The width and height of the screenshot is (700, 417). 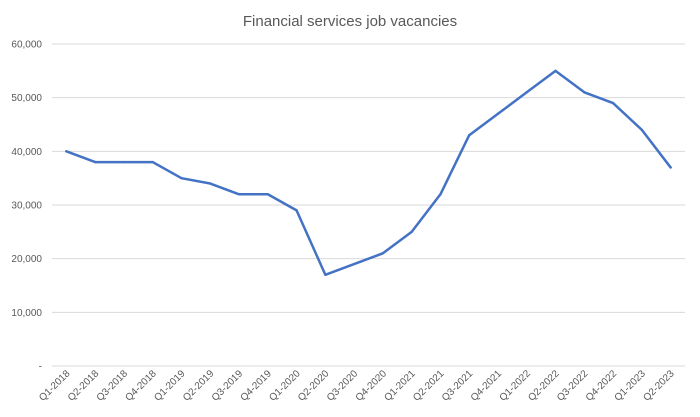 I want to click on y-tick-label: 10,000, so click(x=26, y=313).